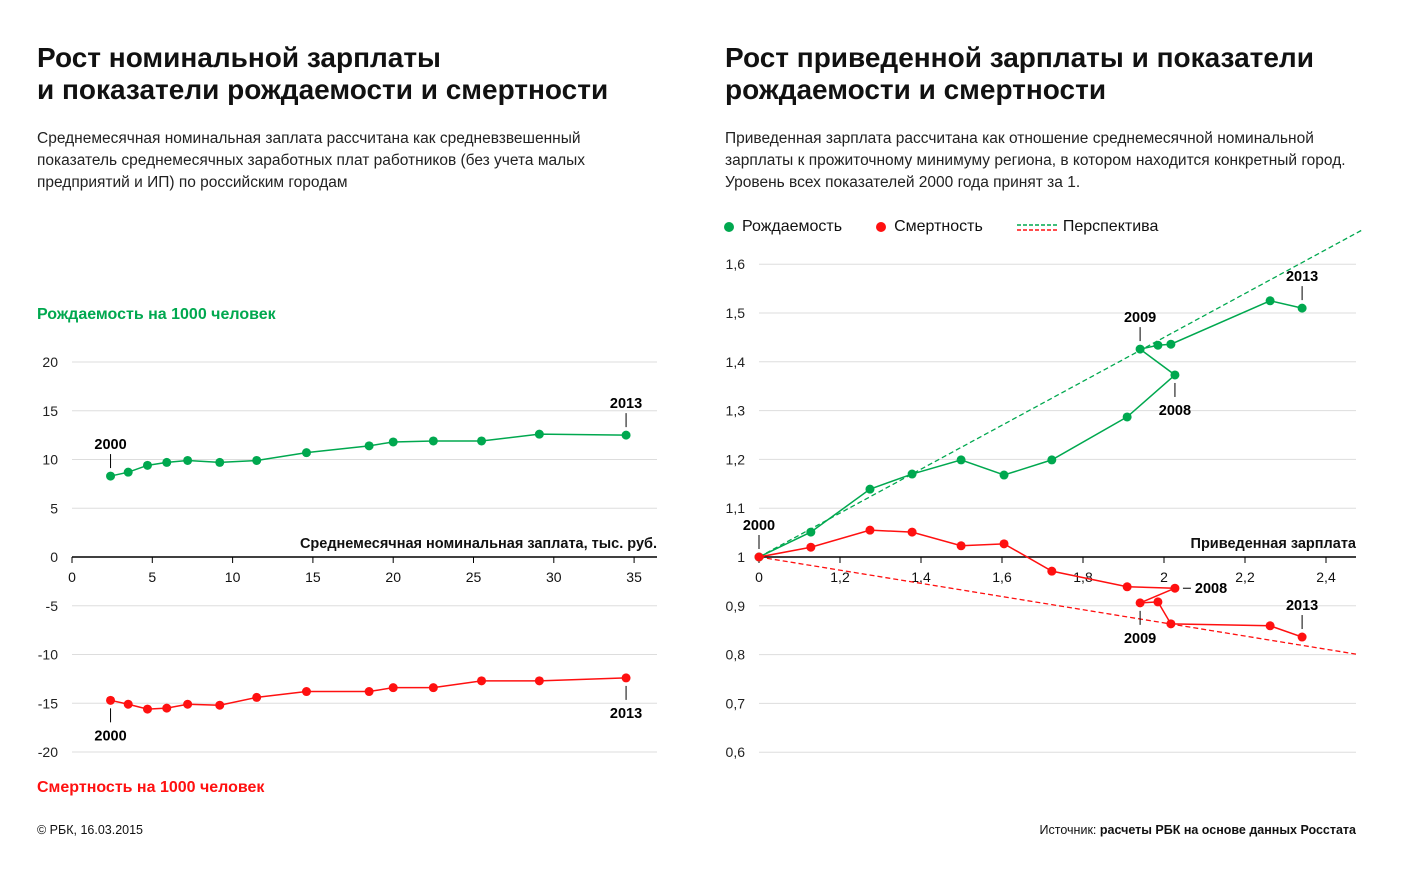 The image size is (1412, 875). What do you see at coordinates (736, 459) in the screenshot?
I see `chart2-y-tick-label: 1,2` at bounding box center [736, 459].